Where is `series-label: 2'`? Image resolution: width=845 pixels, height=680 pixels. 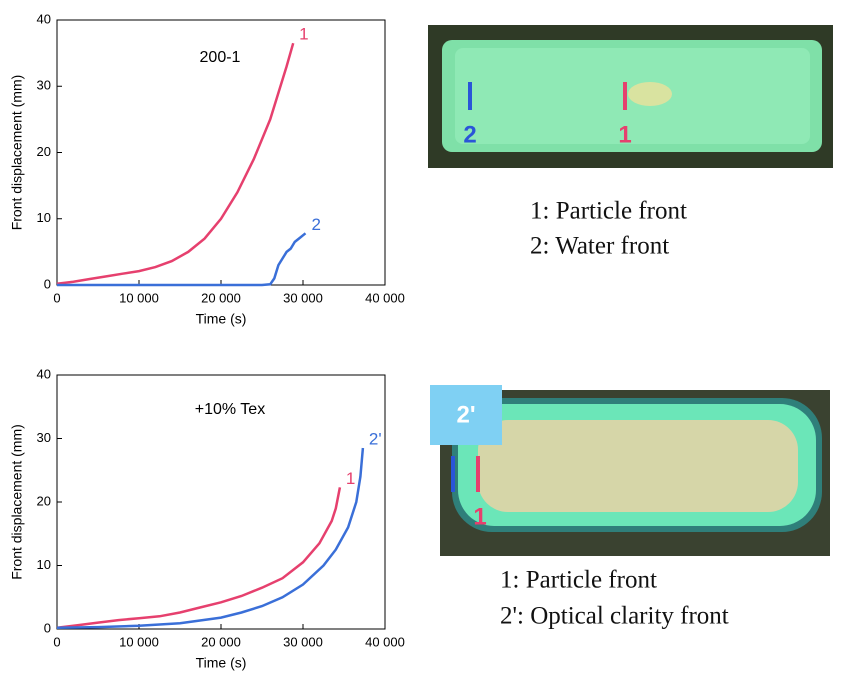
series-label: 2' is located at coordinates (375, 439).